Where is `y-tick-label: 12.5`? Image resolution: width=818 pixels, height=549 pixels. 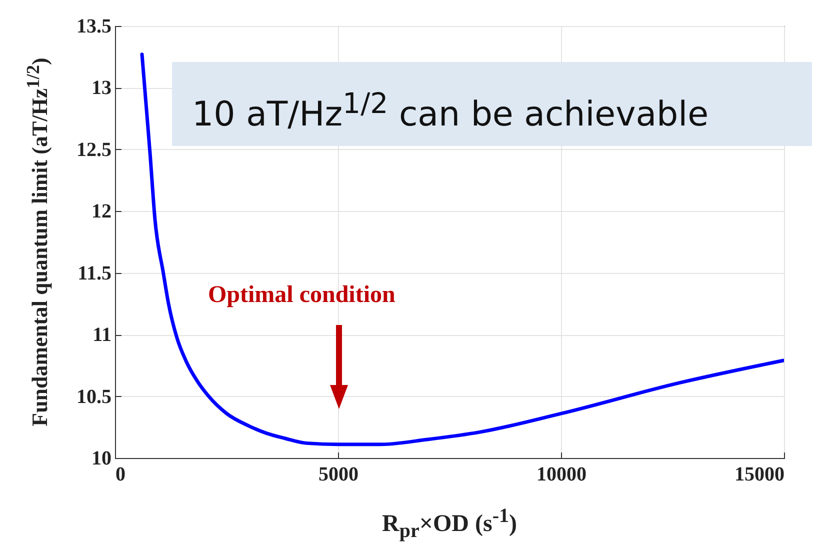 y-tick-label: 12.5 is located at coordinates (94, 149).